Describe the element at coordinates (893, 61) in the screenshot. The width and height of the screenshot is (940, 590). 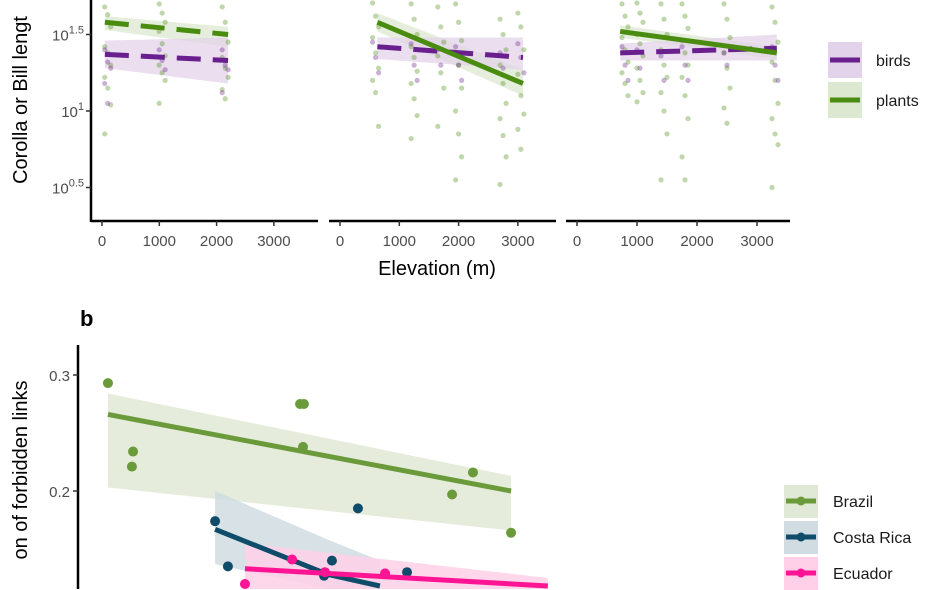
I see `legend-label: birds` at that location.